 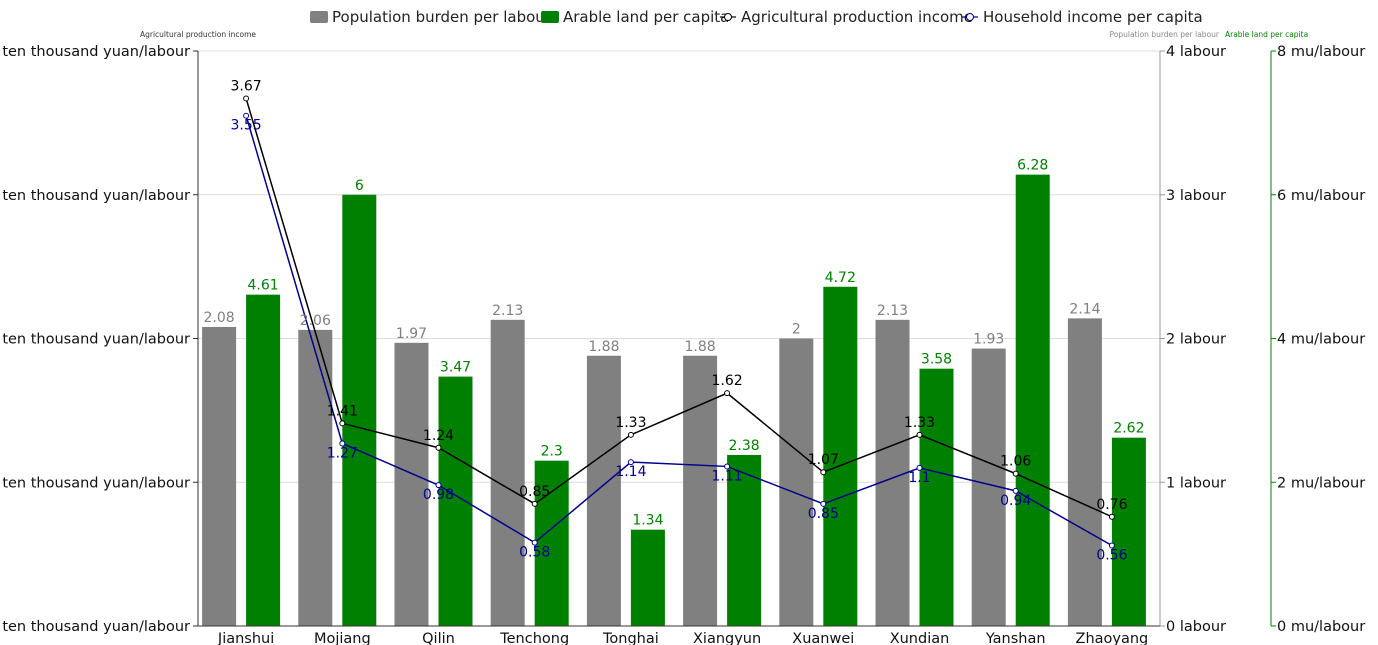 I want to click on data-label-arable-land: 6, so click(x=359, y=186).